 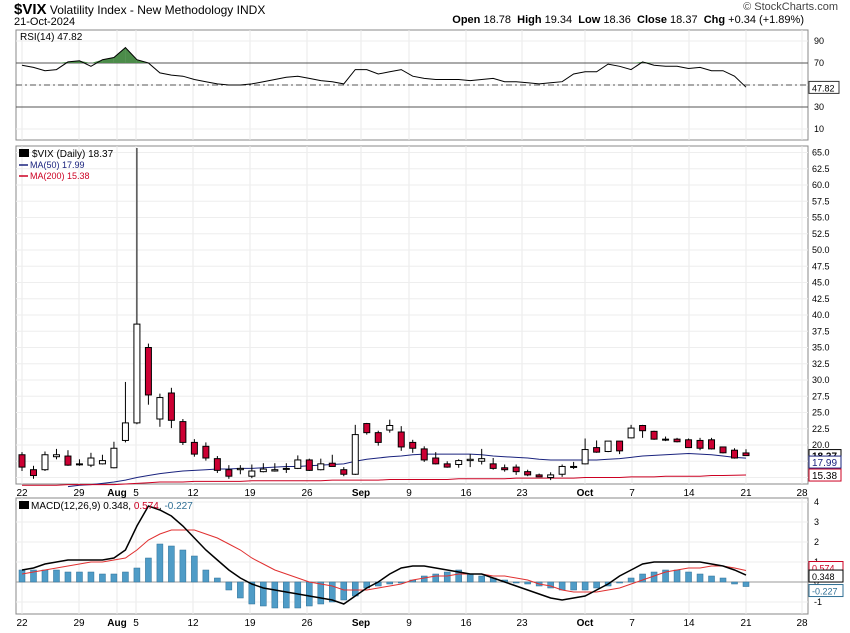 I want to click on macd-tag-label: 0.348, so click(x=823, y=577).